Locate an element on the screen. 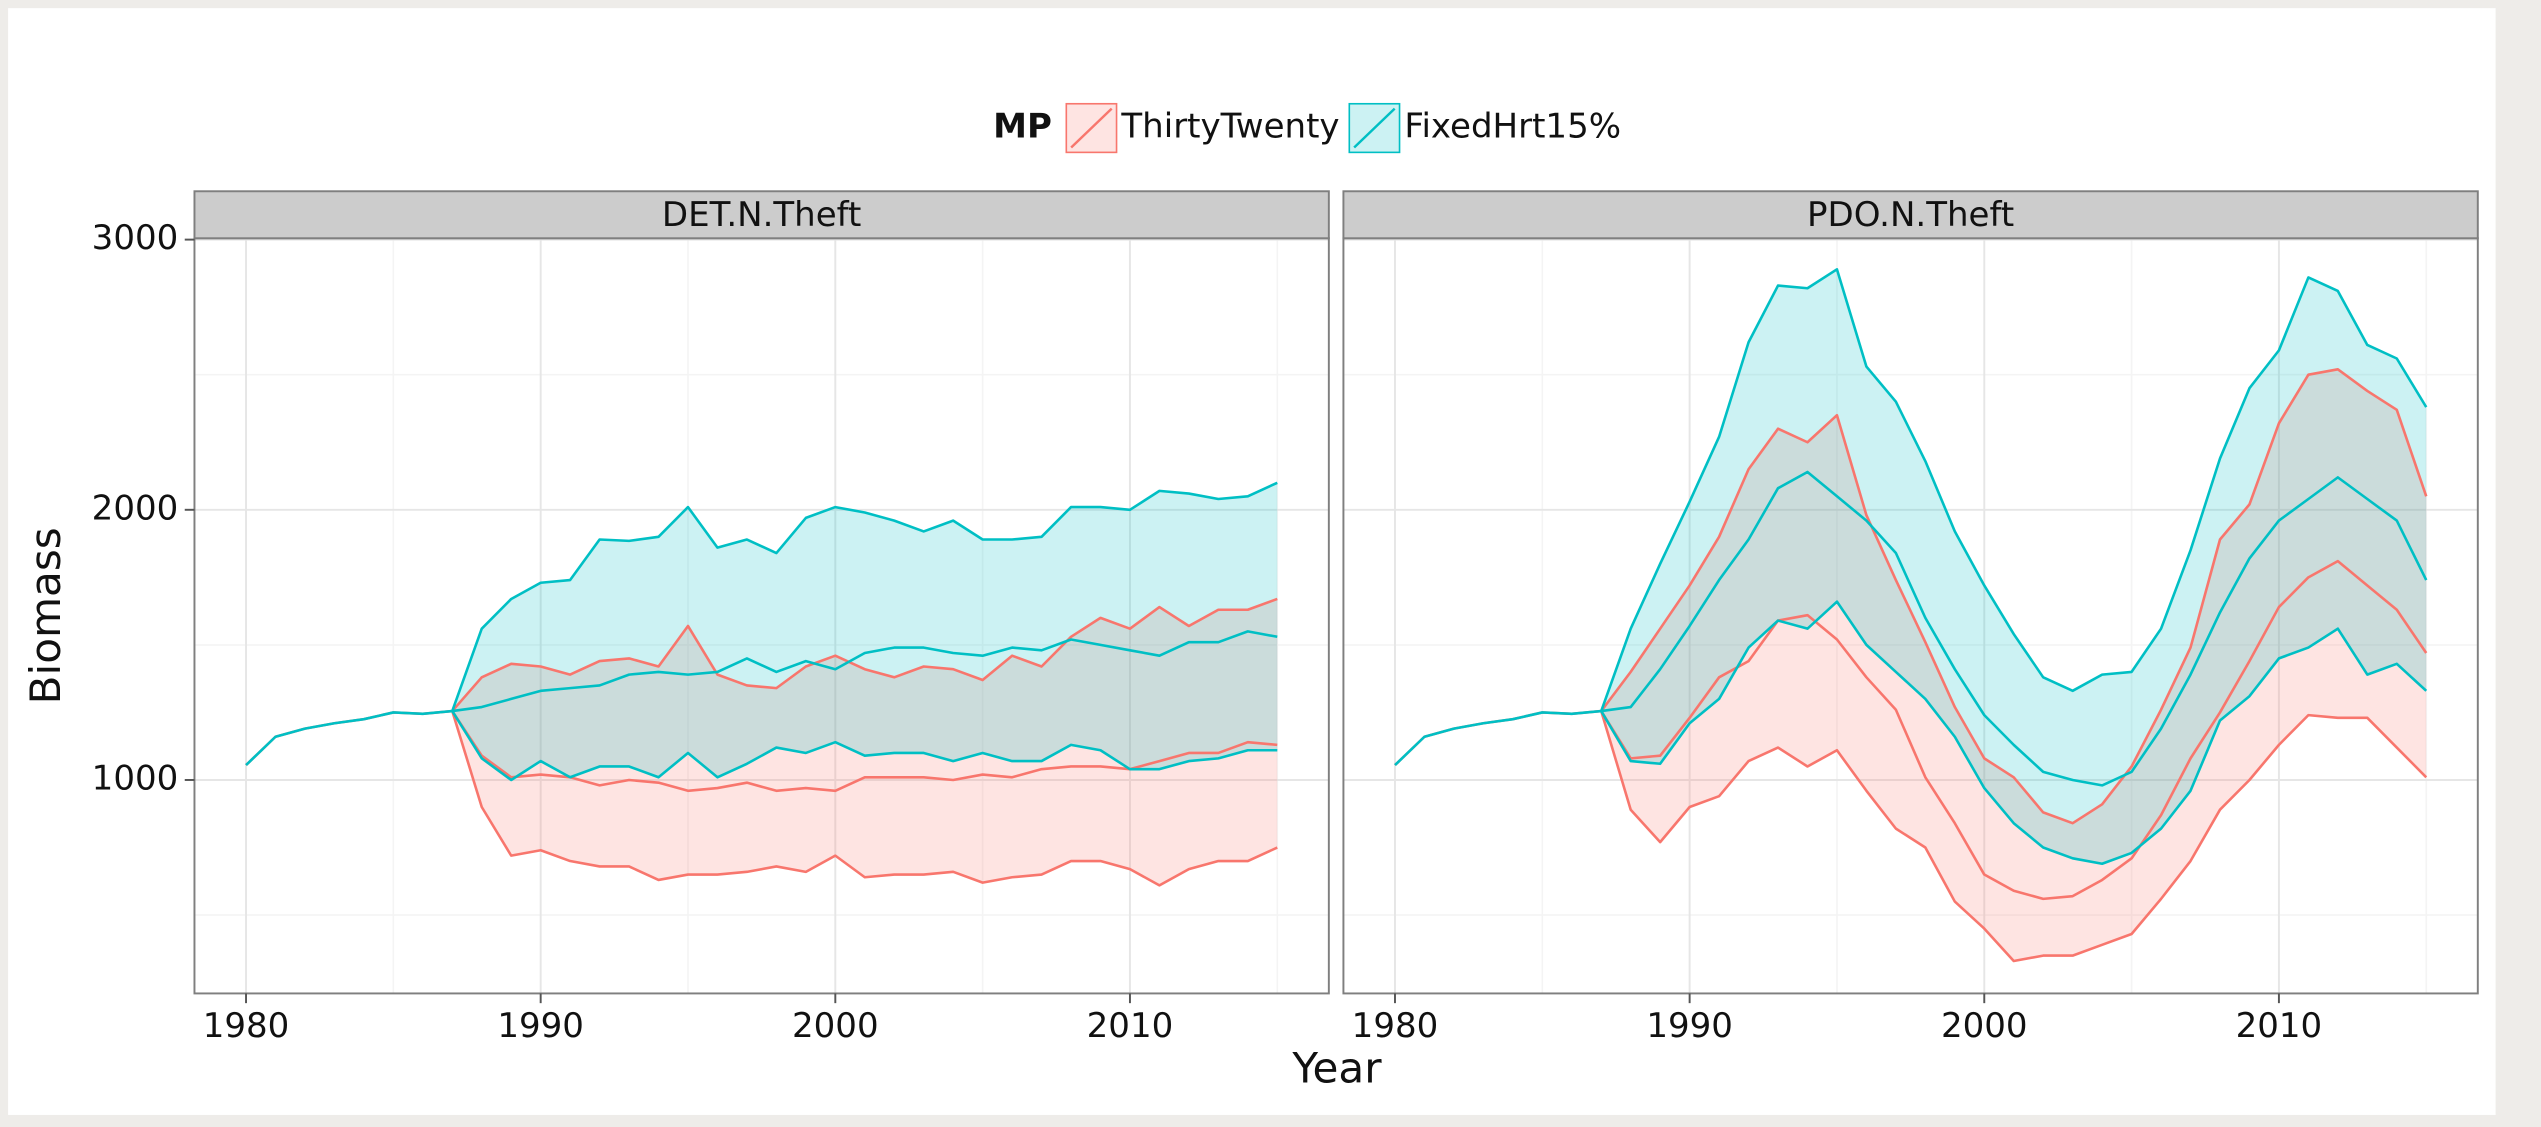 This screenshot has width=2541, height=1127. y-tick-label: 3000 is located at coordinates (135, 238).